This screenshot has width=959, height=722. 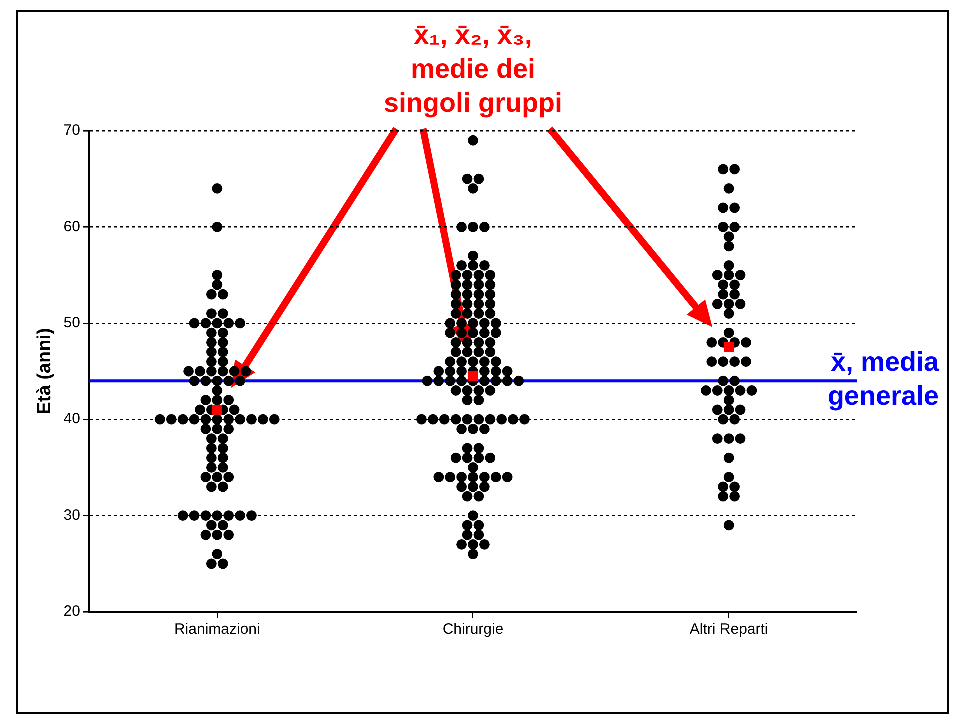 I want to click on x-tick-label: Rianimazioni, so click(x=217, y=629).